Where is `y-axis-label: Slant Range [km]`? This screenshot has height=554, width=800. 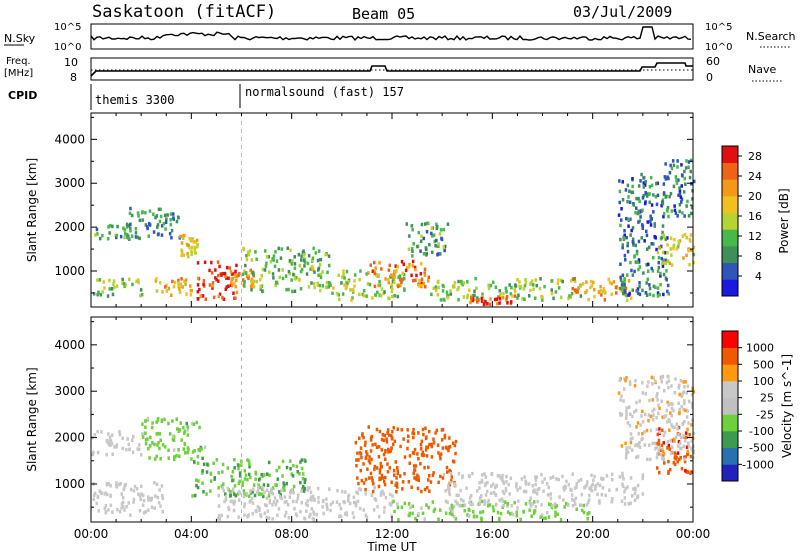 y-axis-label: Slant Range [km] is located at coordinates (32, 210).